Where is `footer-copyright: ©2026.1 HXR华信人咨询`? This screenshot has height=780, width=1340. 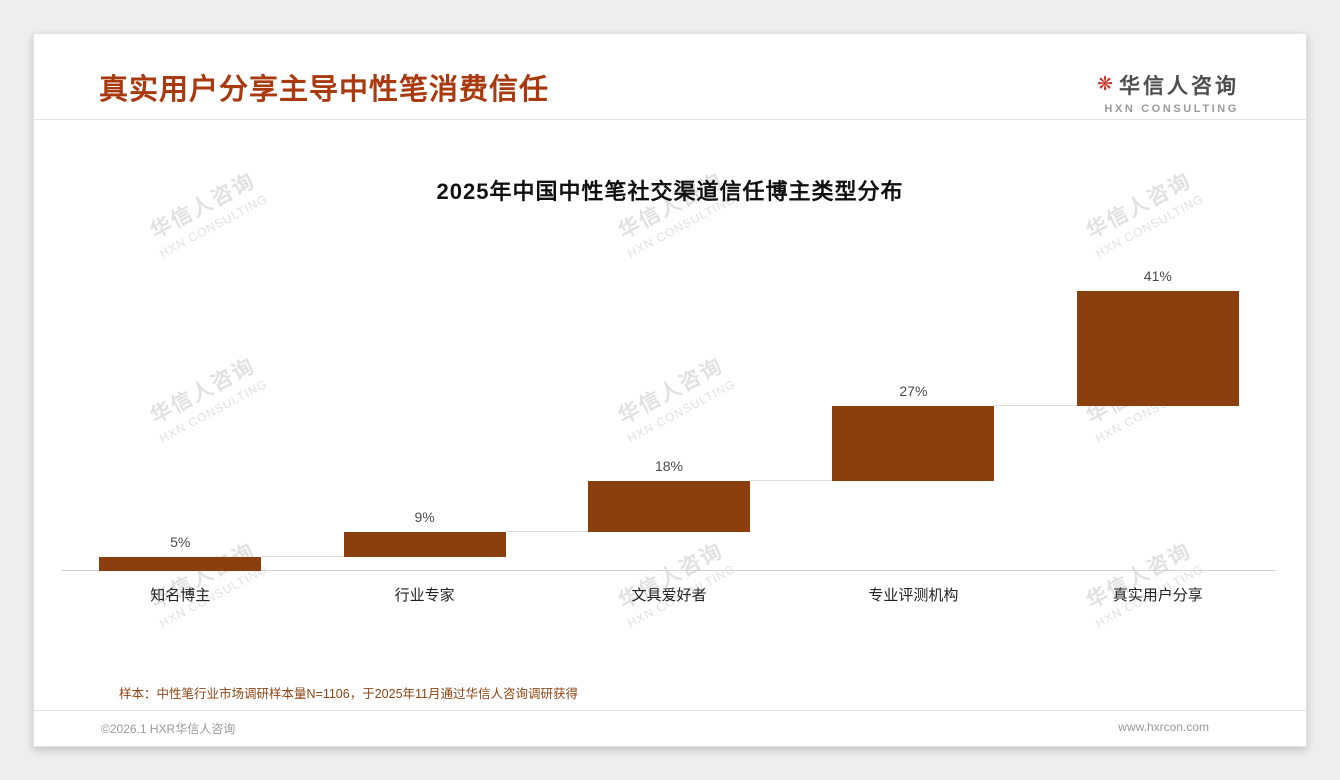
footer-copyright: ©2026.1 HXR华信人咨询 is located at coordinates (168, 729).